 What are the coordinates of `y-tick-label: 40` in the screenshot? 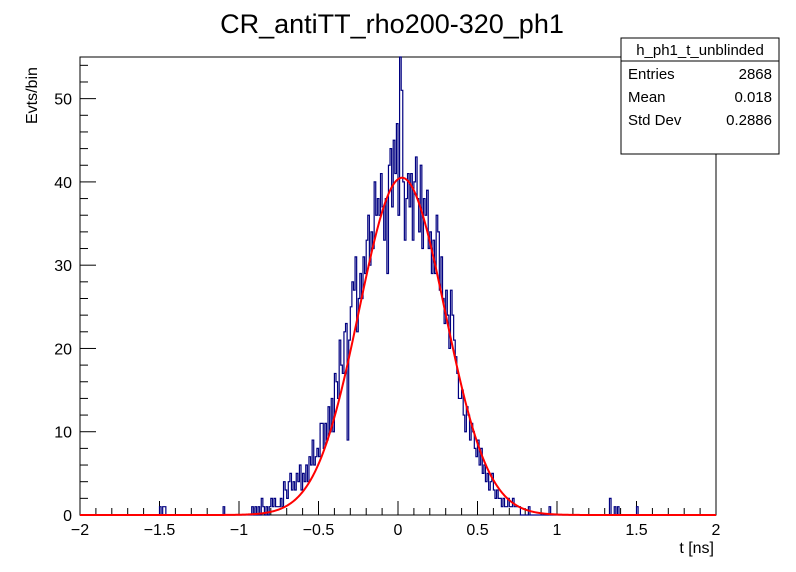 It's located at (63, 183).